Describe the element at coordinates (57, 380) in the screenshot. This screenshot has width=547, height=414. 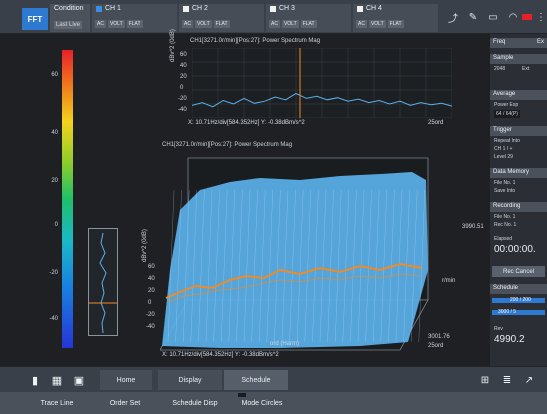
I see `grid-icon: ▦` at that location.